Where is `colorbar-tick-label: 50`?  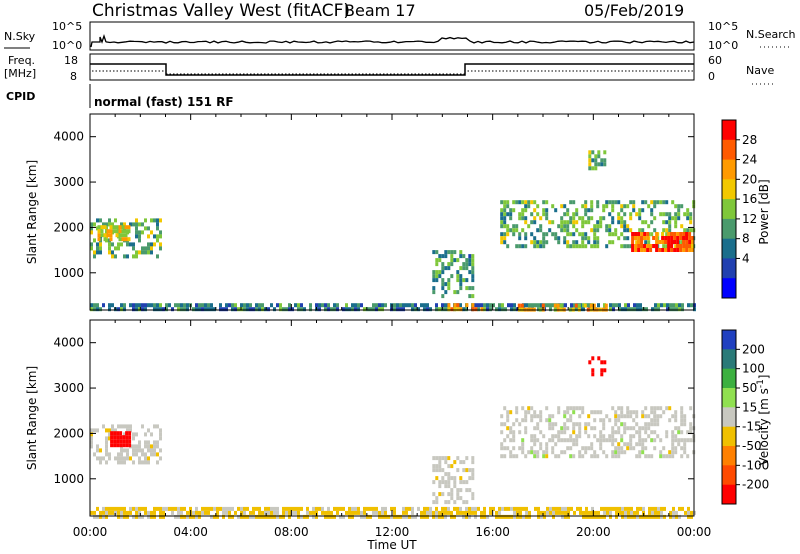
colorbar-tick-label: 50 is located at coordinates (749, 388).